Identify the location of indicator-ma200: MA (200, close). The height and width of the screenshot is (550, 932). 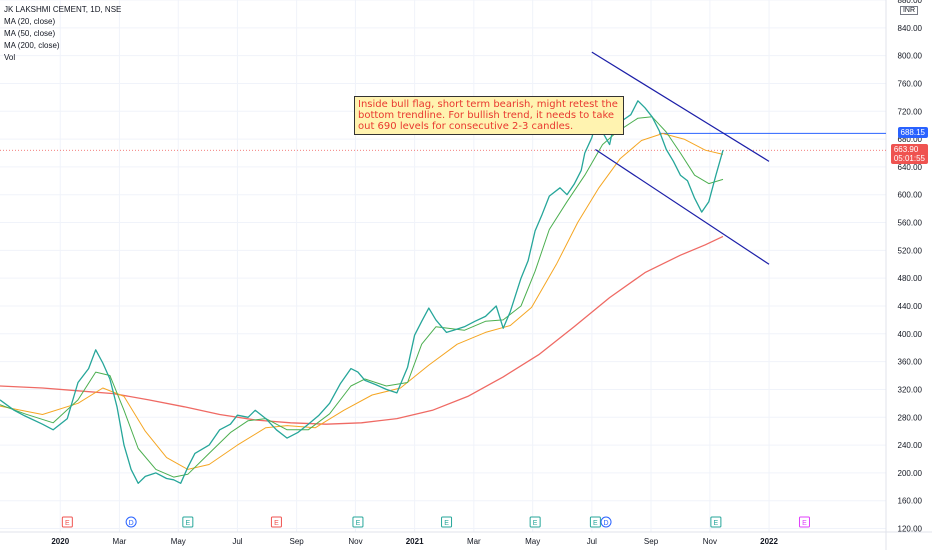
(32, 45).